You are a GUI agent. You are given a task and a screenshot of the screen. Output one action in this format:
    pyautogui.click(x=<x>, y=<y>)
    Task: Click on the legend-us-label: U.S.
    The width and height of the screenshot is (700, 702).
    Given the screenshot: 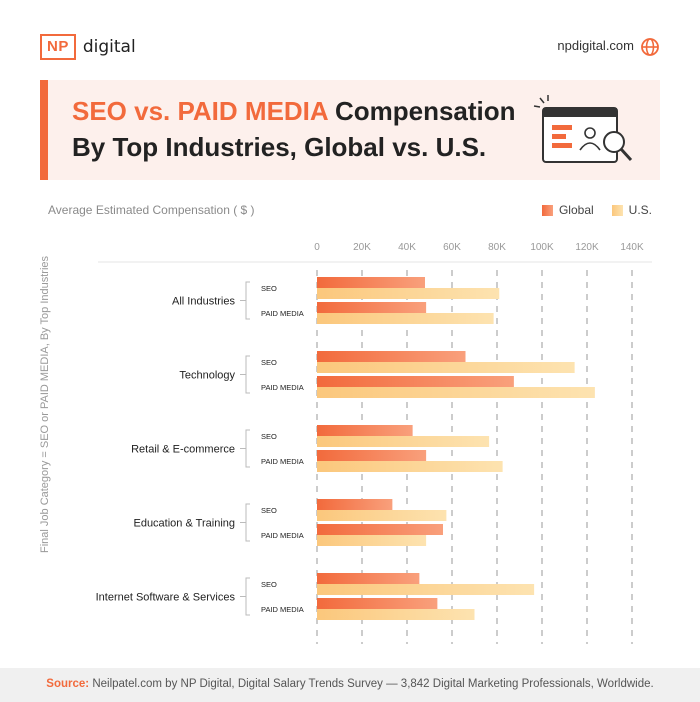 What is the action you would take?
    pyautogui.click(x=640, y=210)
    